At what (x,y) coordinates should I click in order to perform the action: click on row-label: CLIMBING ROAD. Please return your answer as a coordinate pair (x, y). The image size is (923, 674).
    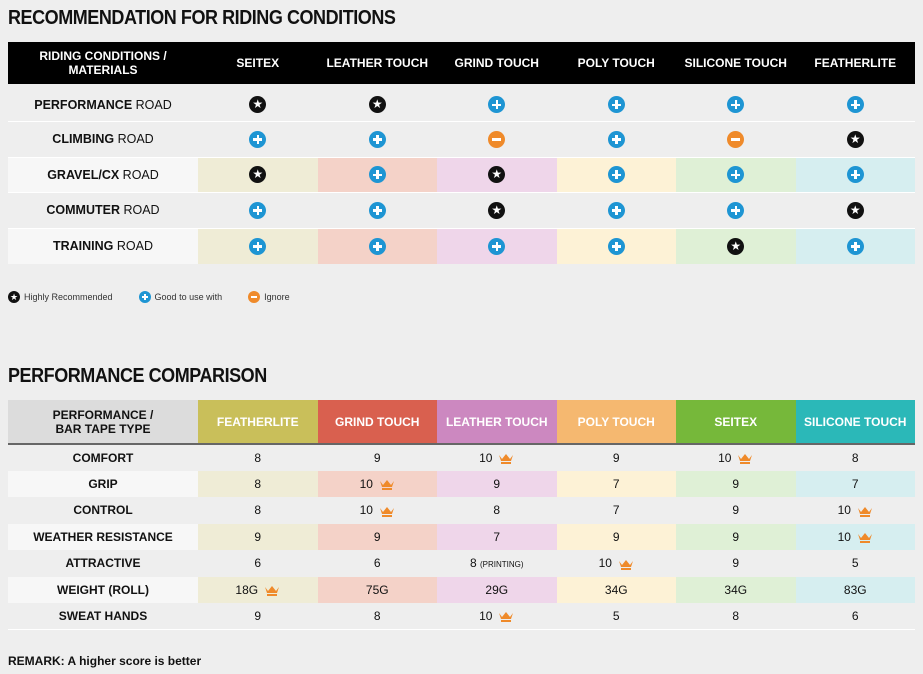
    Looking at the image, I should click on (103, 139).